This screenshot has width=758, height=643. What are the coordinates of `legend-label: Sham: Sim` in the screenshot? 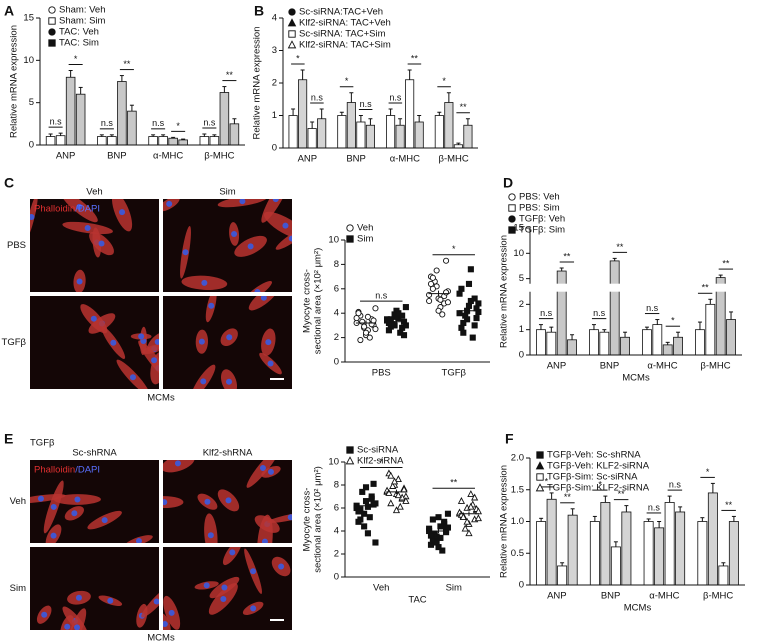 It's located at (82, 21).